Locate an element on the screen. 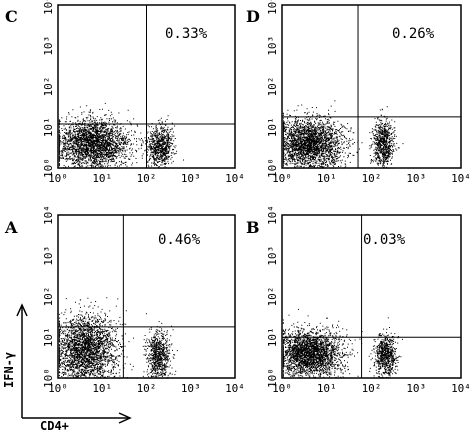 The image size is (474, 430). panel-label: D is located at coordinates (253, 16).